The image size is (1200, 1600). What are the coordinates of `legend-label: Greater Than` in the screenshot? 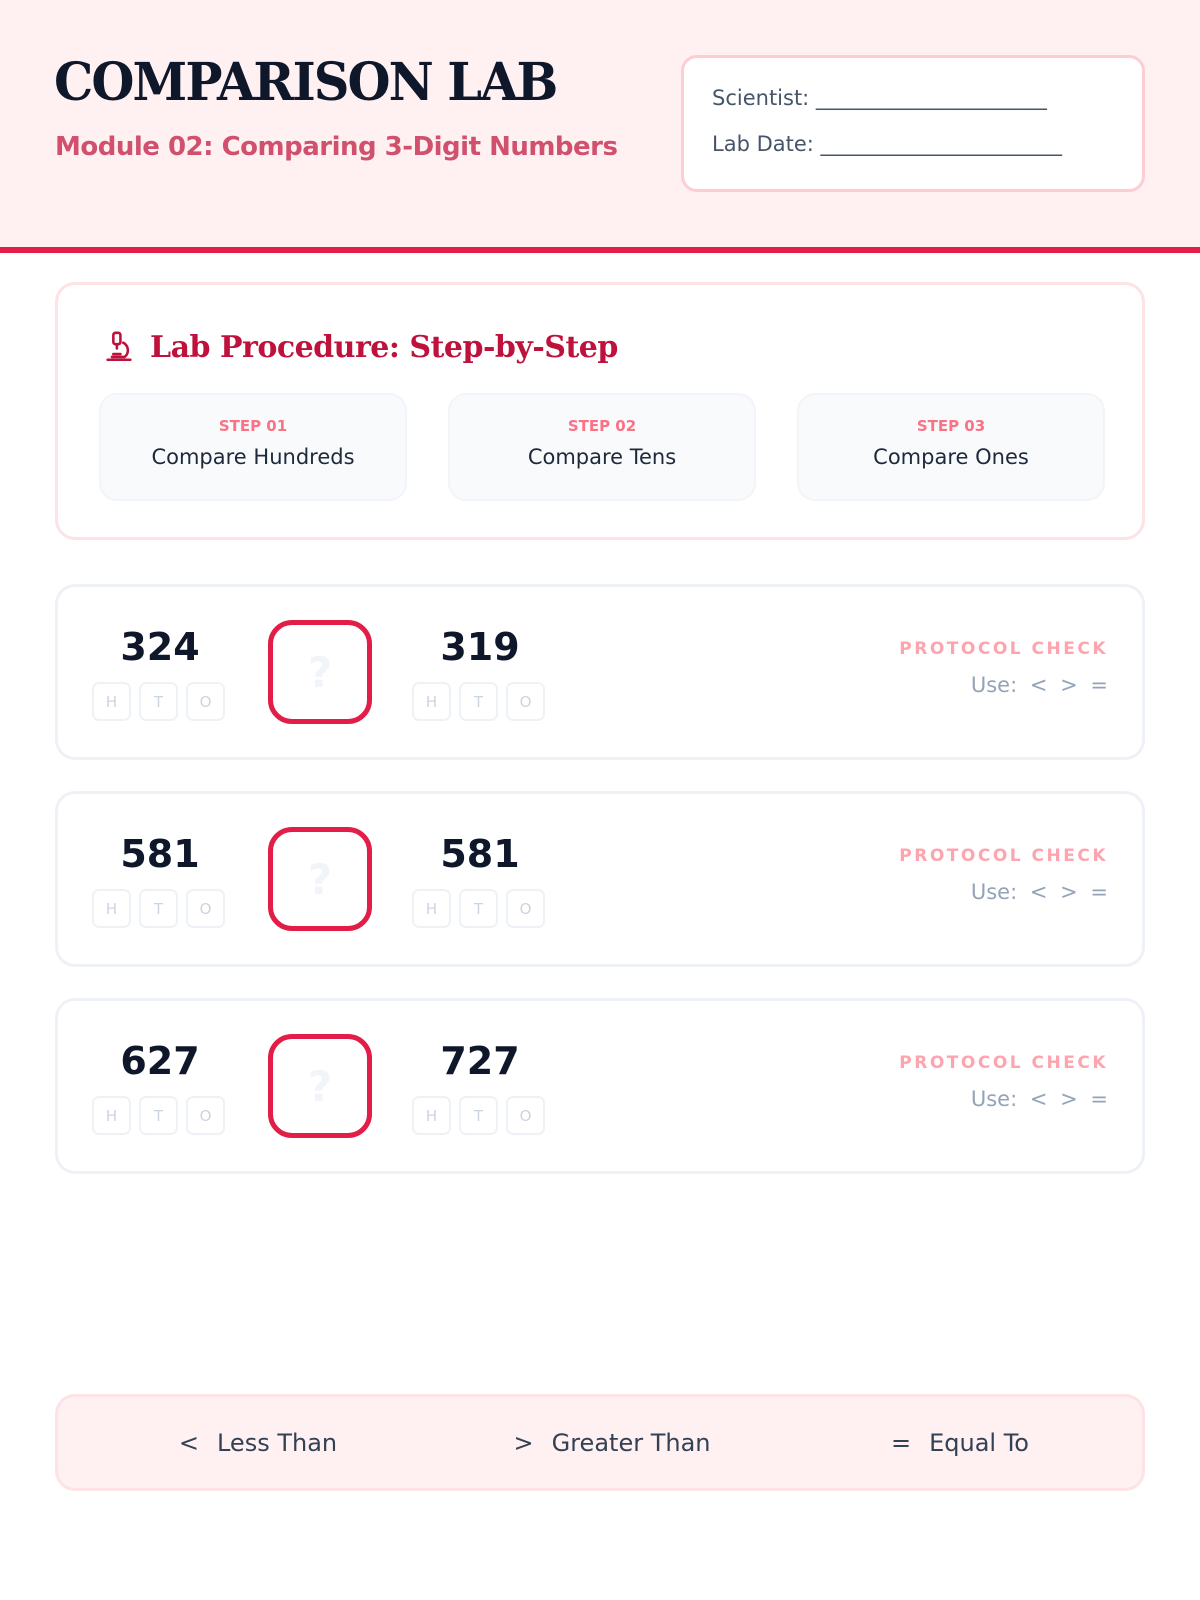 It's located at (631, 1443).